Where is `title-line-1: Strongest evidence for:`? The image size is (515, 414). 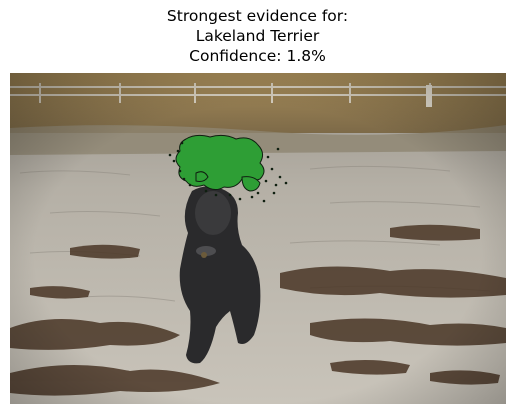
title-line-1: Strongest evidence for: is located at coordinates (257, 16).